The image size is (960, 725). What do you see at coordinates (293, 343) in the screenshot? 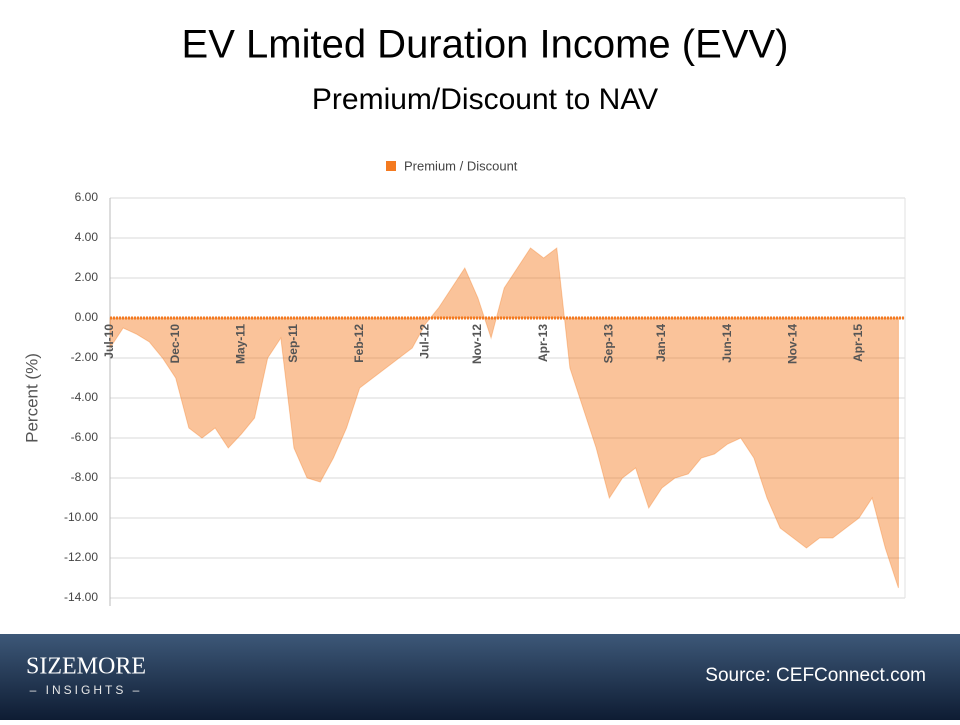
I see `x-tick-label: Sep-11` at bounding box center [293, 343].